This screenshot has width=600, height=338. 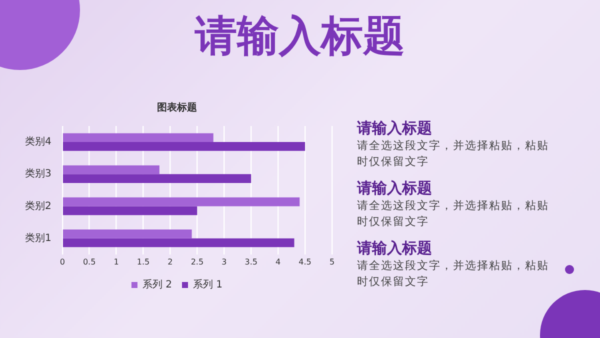 What do you see at coordinates (332, 261) in the screenshot?
I see `x-tick-label: 5` at bounding box center [332, 261].